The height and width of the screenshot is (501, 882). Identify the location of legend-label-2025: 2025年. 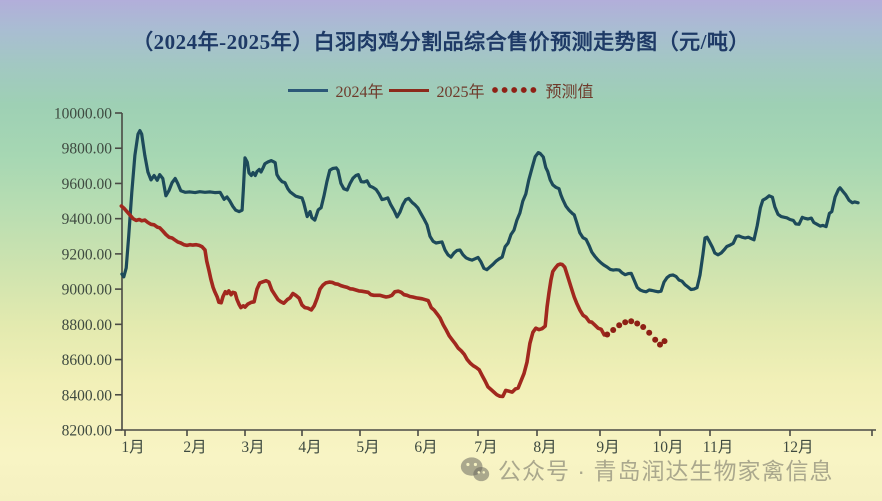
(460, 92).